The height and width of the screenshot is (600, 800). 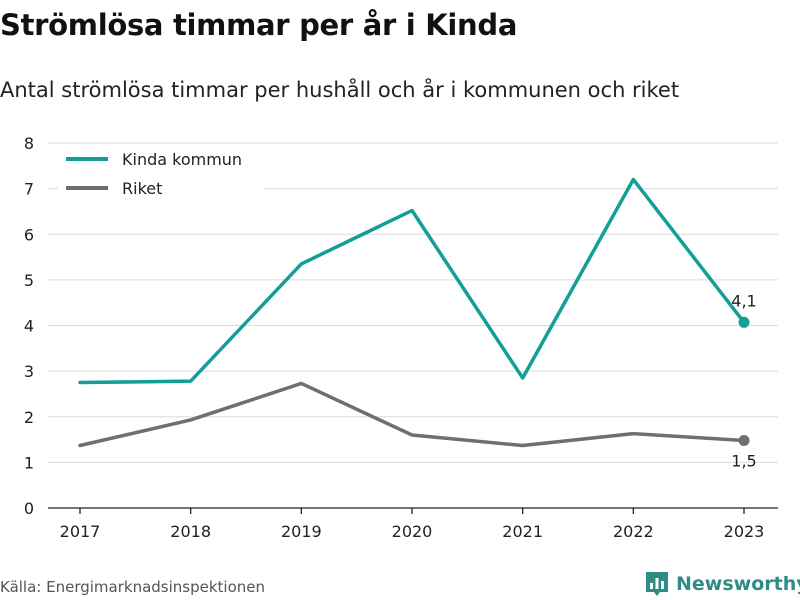 I want to click on y-tick-label: 7, so click(x=29, y=189).